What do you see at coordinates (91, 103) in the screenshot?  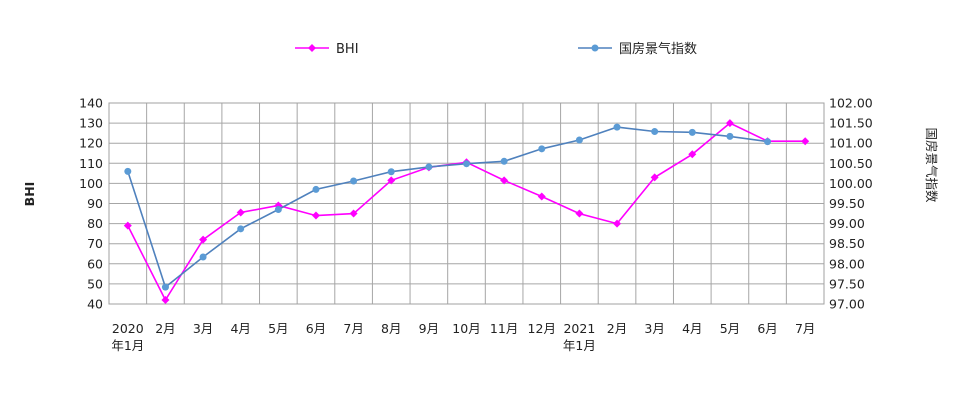 I see `left-tick-label-10: 140` at bounding box center [91, 103].